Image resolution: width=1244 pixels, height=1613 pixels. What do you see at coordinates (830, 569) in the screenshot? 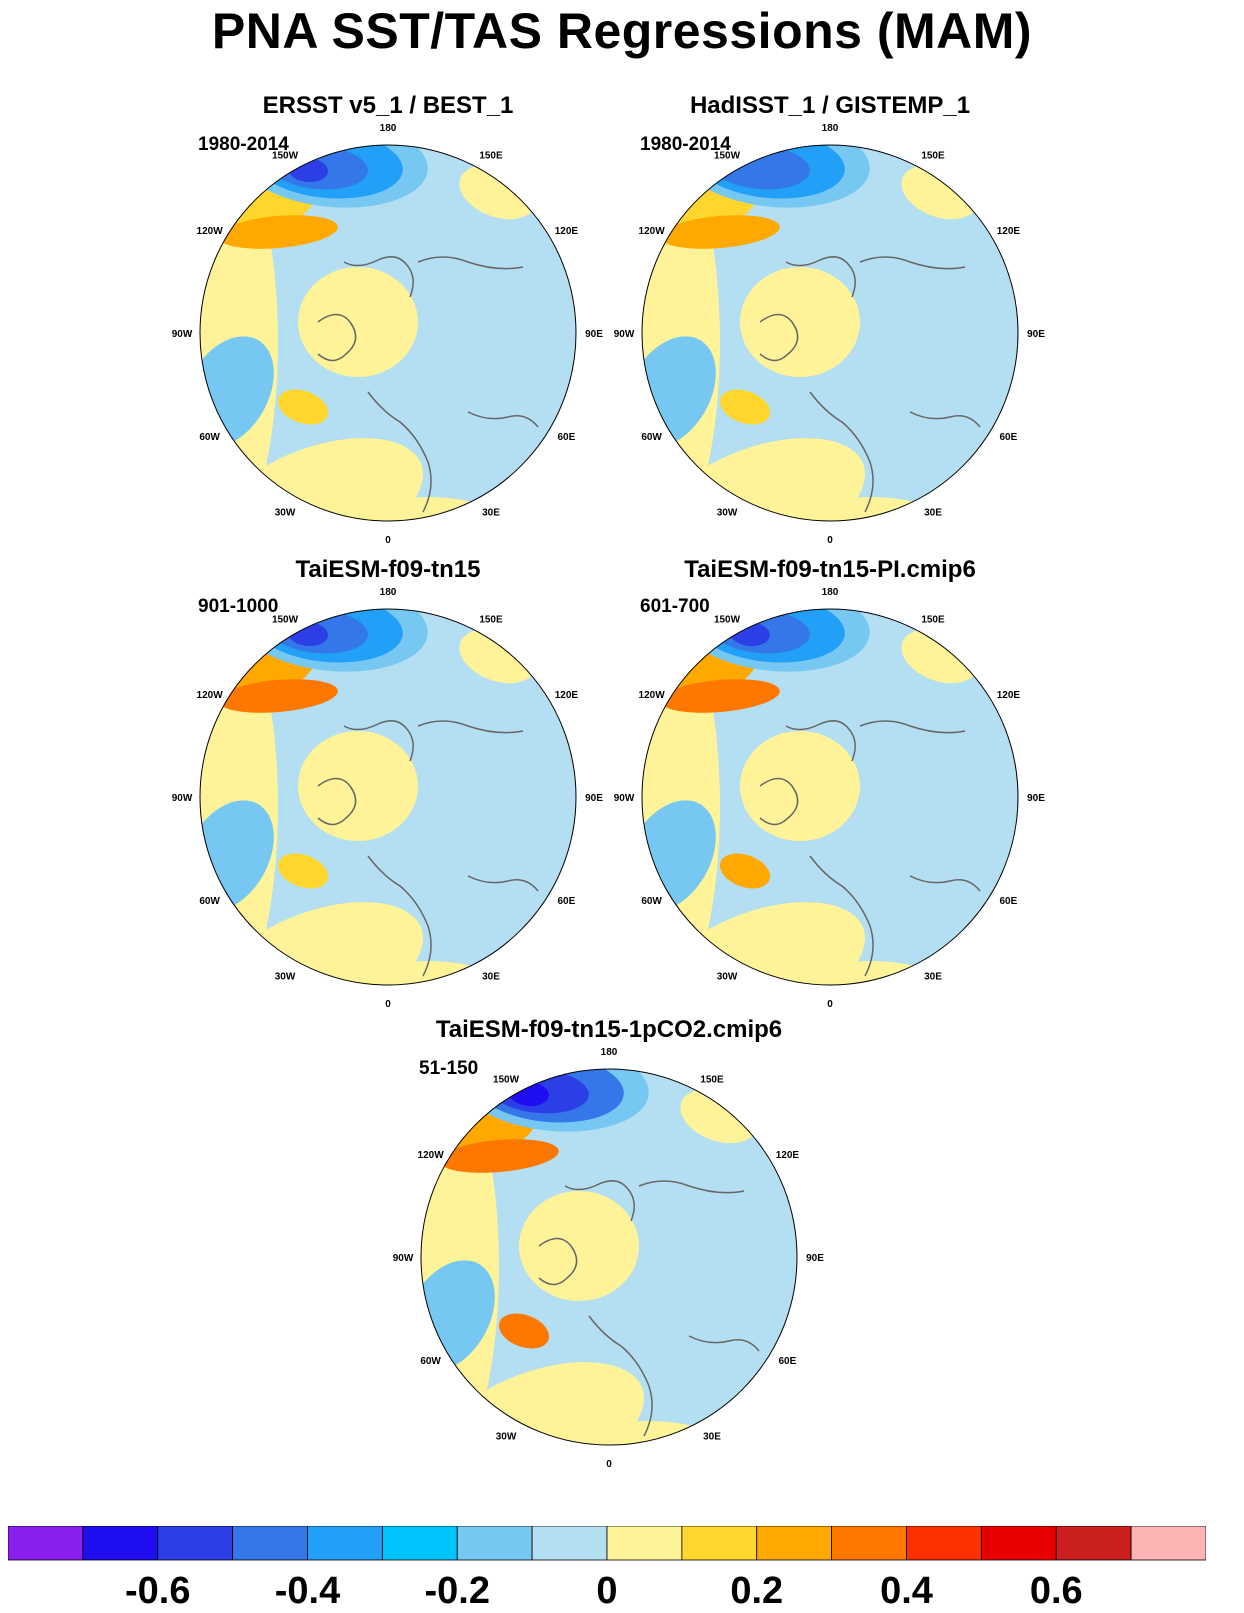
I see `panel-title: TaiESM-f09-tn15-PI.cmip6` at bounding box center [830, 569].